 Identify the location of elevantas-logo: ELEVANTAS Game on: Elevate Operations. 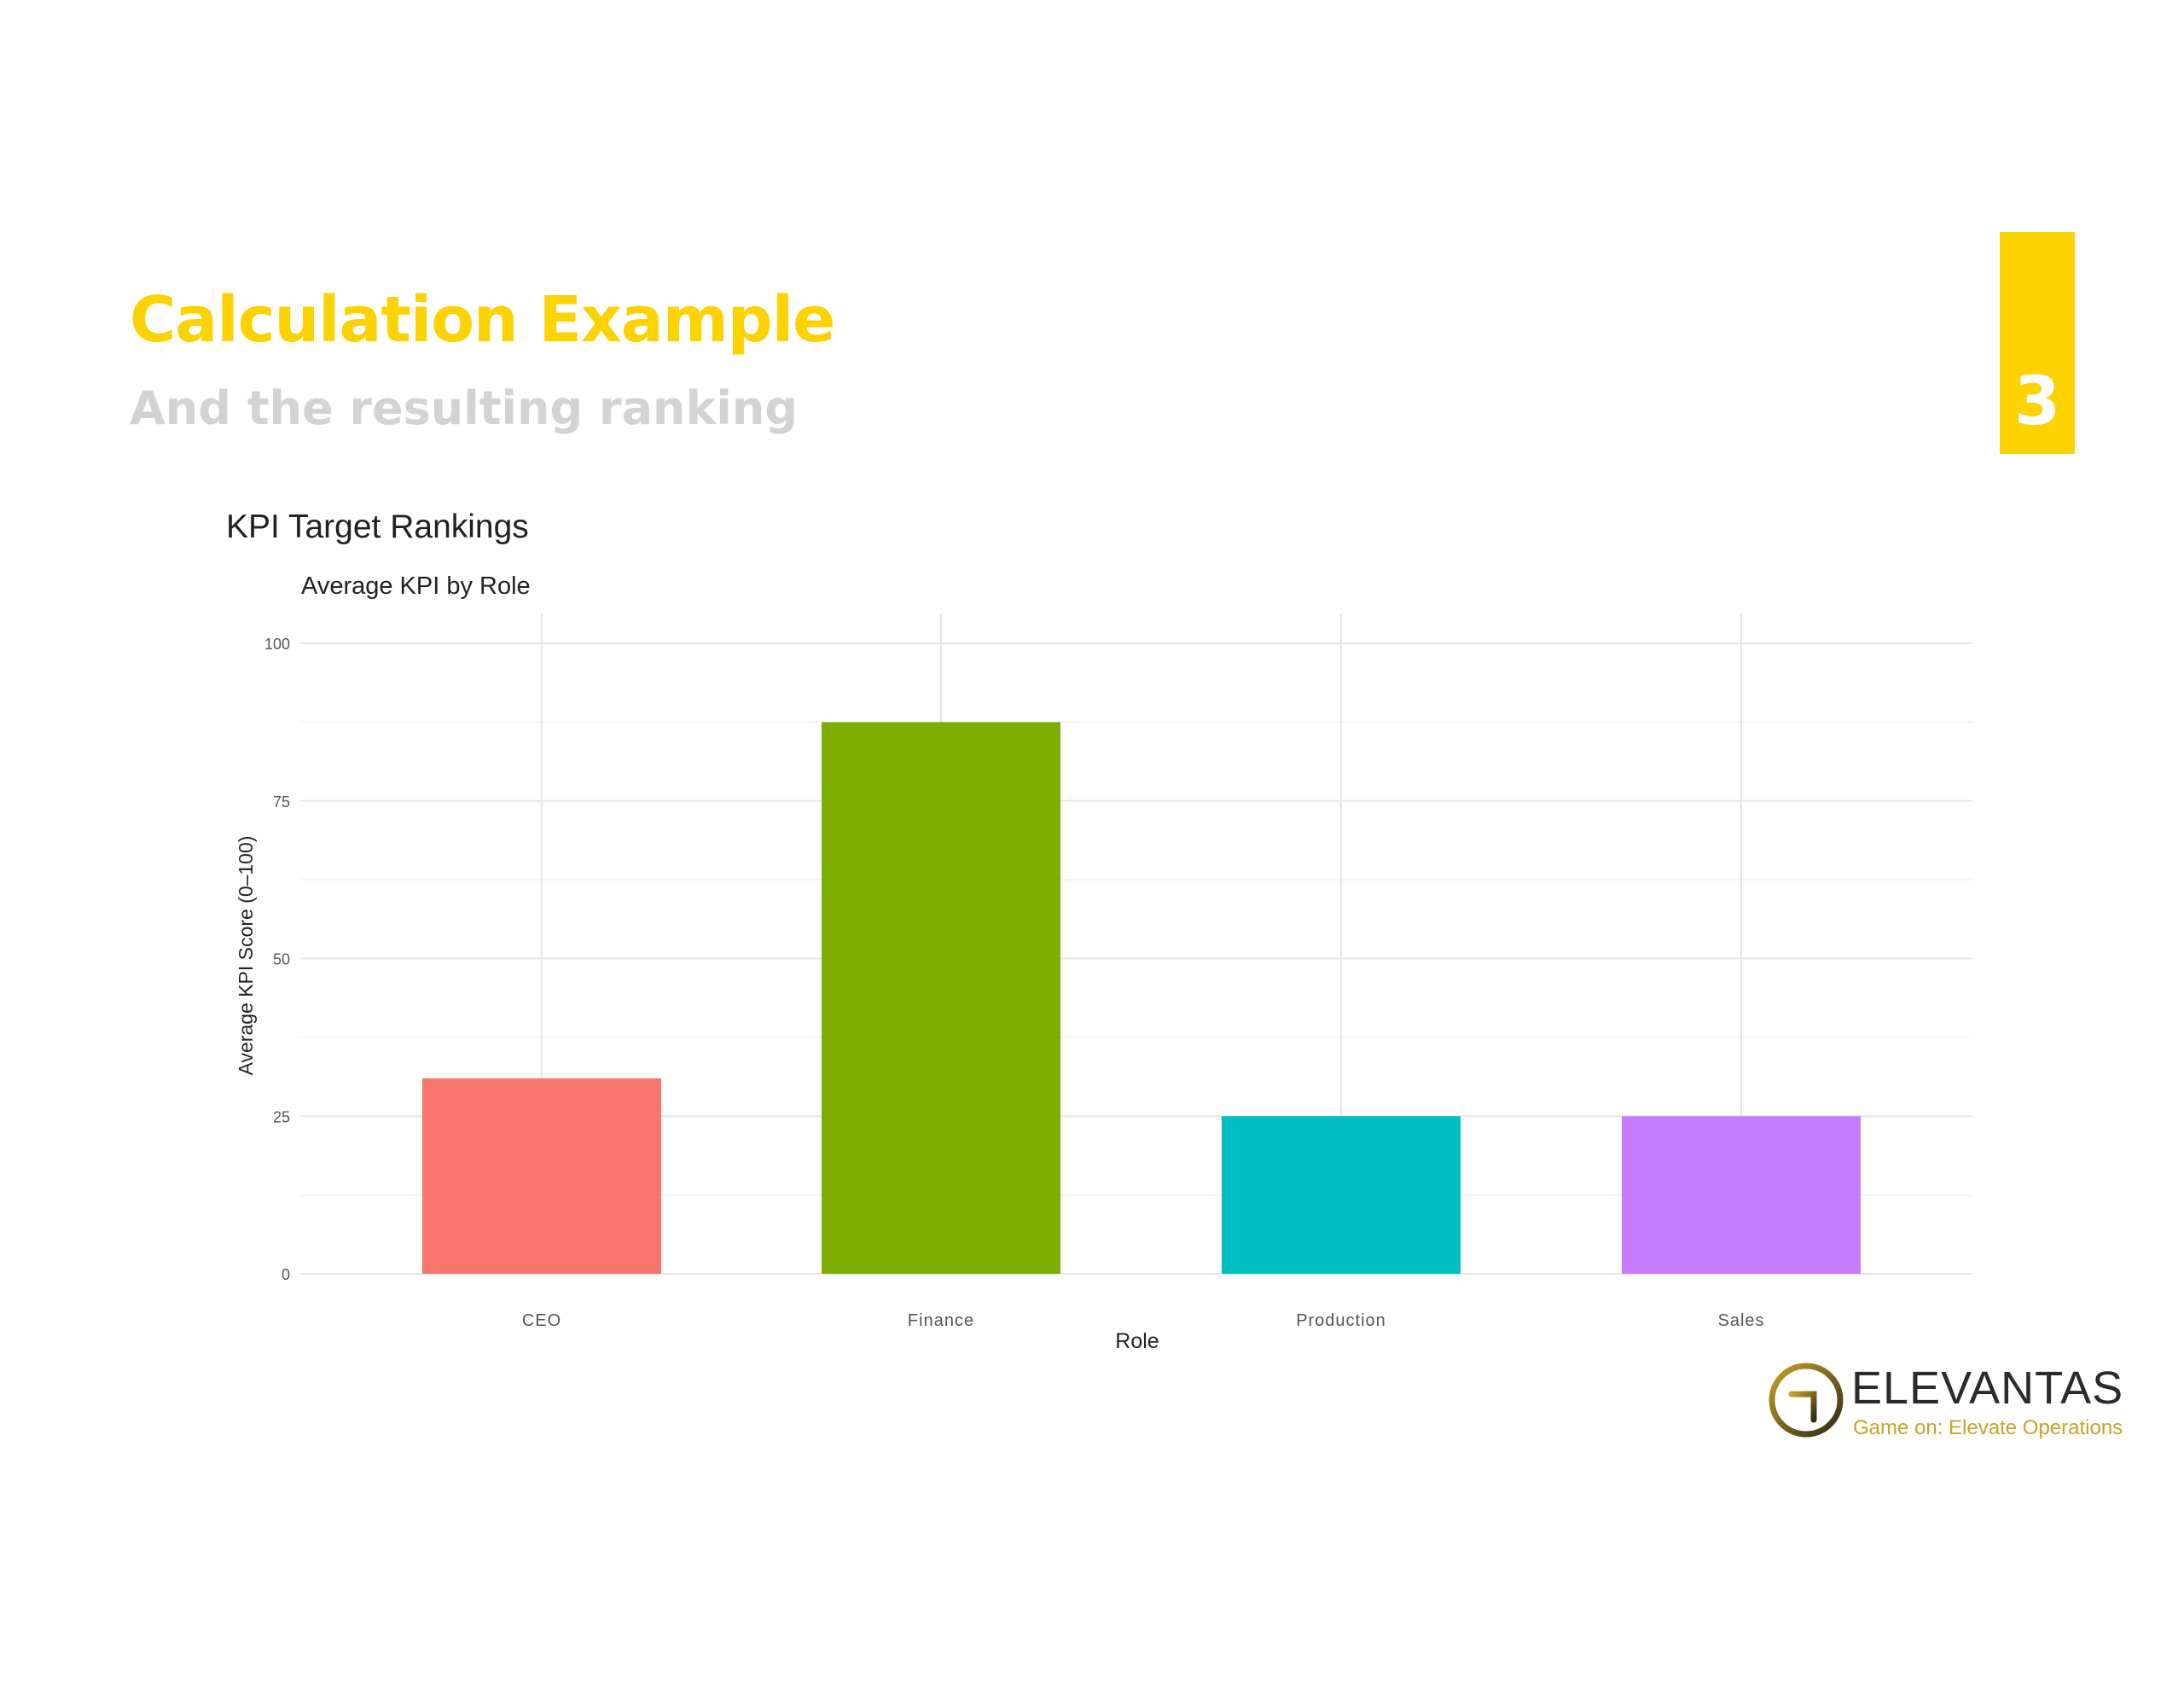
(1945, 1403).